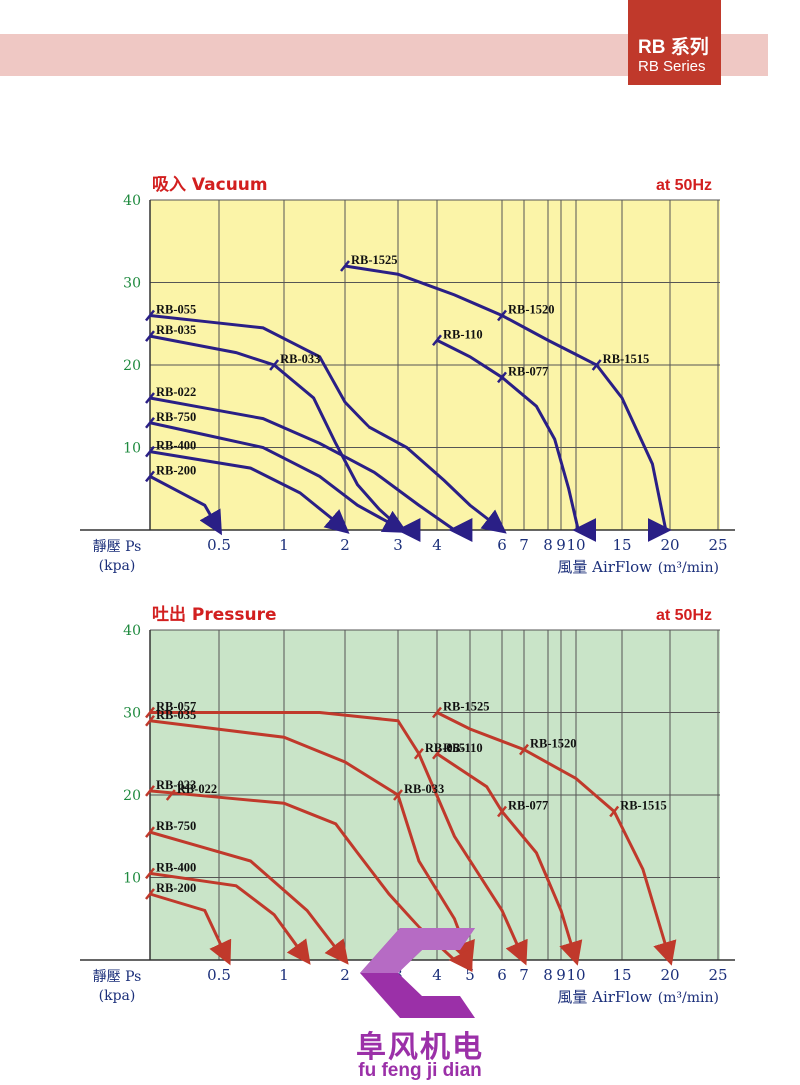 The height and width of the screenshot is (1085, 800). I want to click on series-label: RB-200, so click(176, 888).